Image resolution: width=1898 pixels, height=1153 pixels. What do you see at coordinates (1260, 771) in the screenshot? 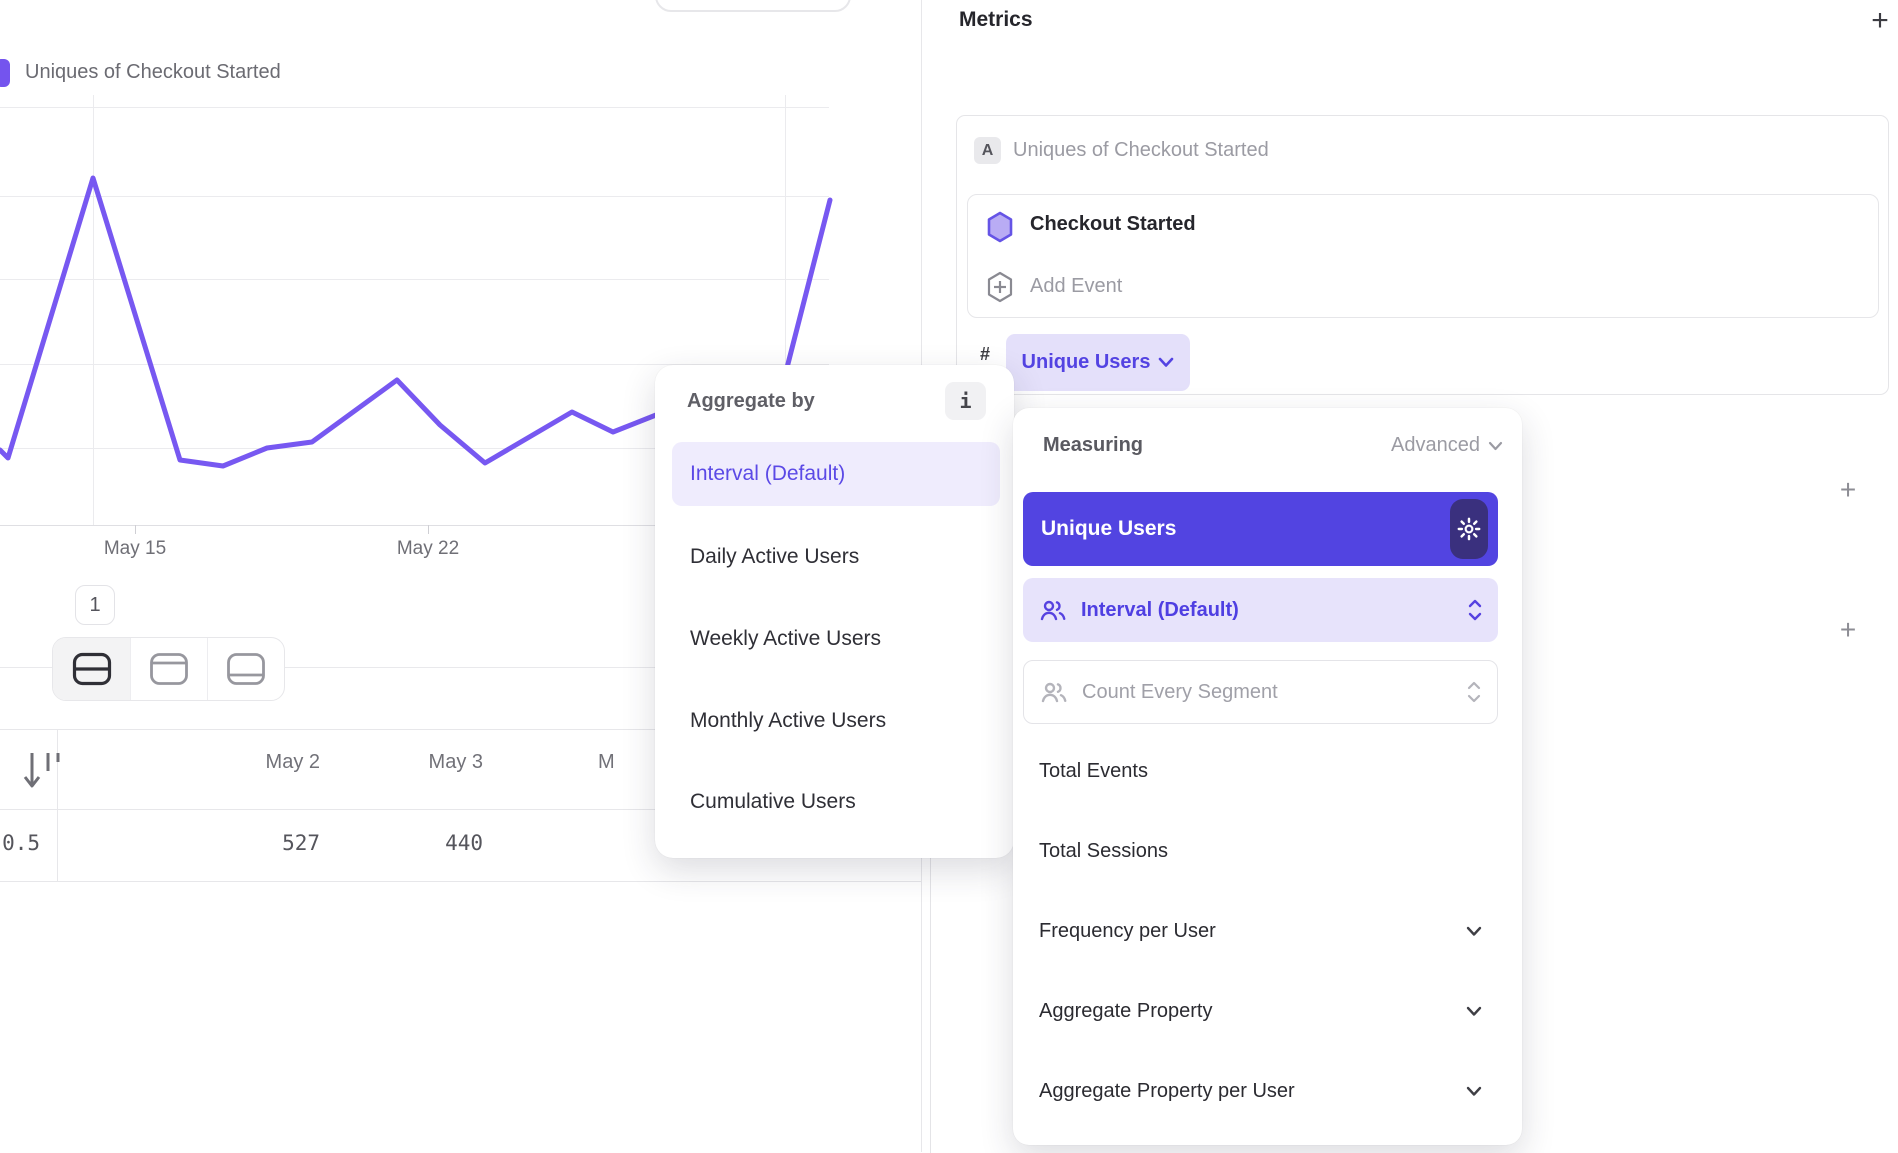
I see `option-total-events: Total Events` at bounding box center [1260, 771].